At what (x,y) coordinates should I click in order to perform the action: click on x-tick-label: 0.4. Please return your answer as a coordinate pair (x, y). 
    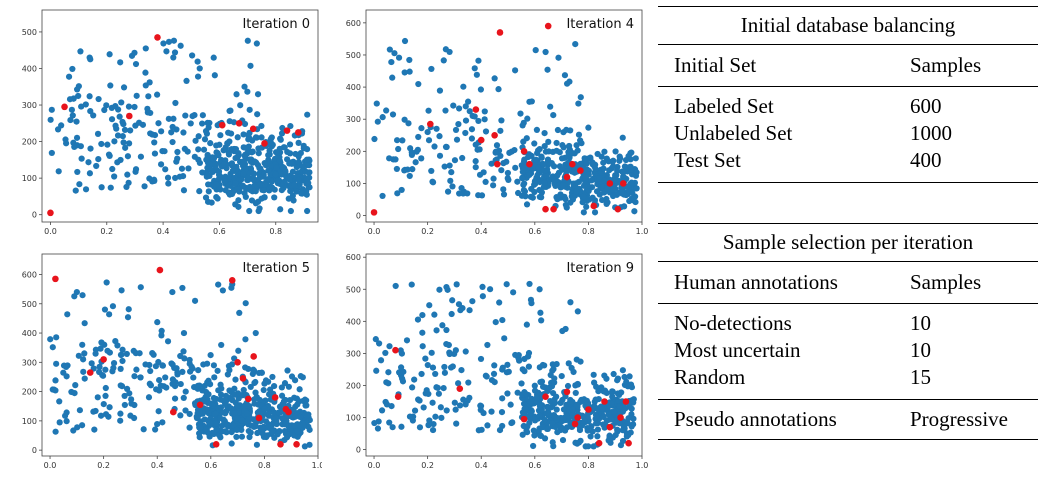
    Looking at the image, I should click on (481, 231).